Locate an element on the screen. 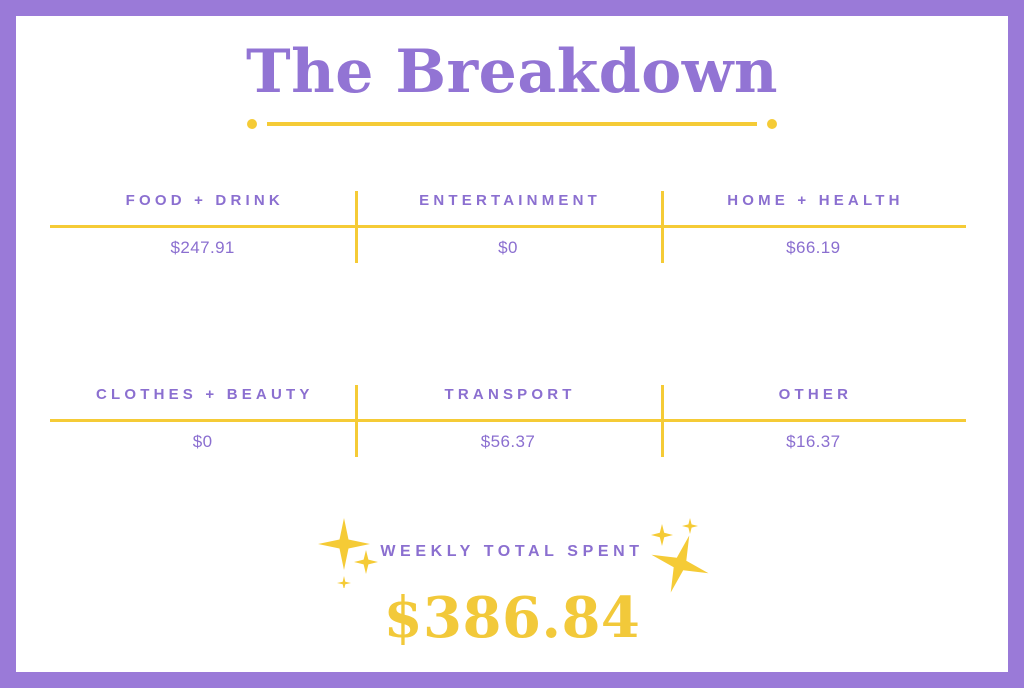  category-value: $66.19 is located at coordinates (813, 247).